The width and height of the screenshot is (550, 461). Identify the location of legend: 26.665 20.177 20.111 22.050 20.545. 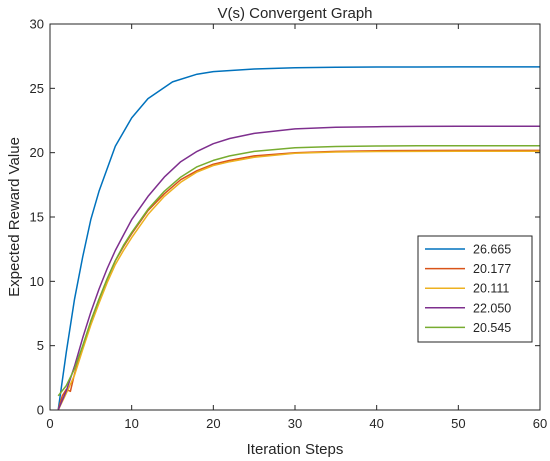
(475, 289).